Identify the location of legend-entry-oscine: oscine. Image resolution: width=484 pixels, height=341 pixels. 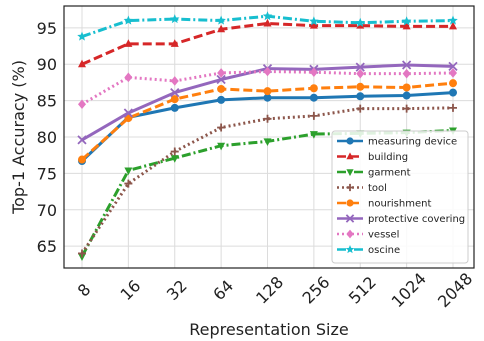
(368, 250).